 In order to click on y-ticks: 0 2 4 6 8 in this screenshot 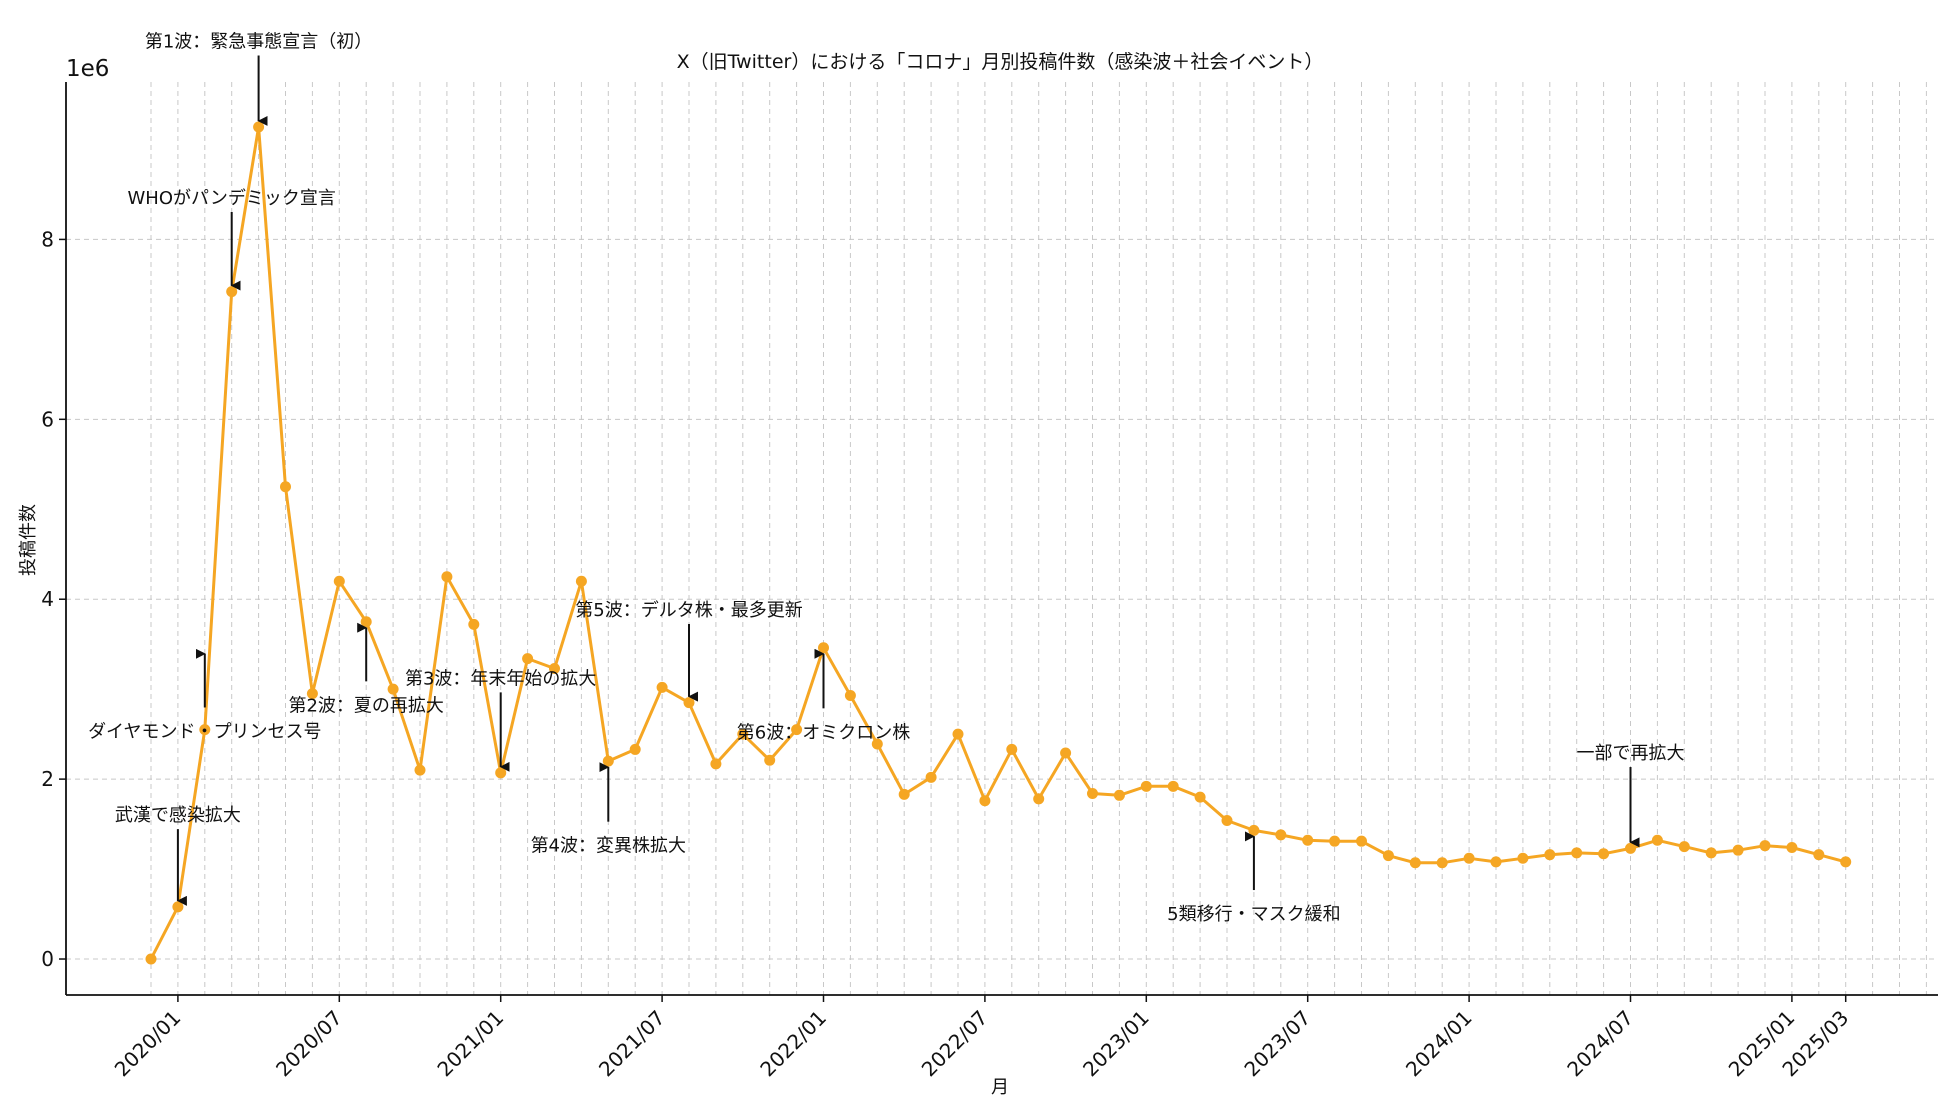, I will do `click(53, 599)`.